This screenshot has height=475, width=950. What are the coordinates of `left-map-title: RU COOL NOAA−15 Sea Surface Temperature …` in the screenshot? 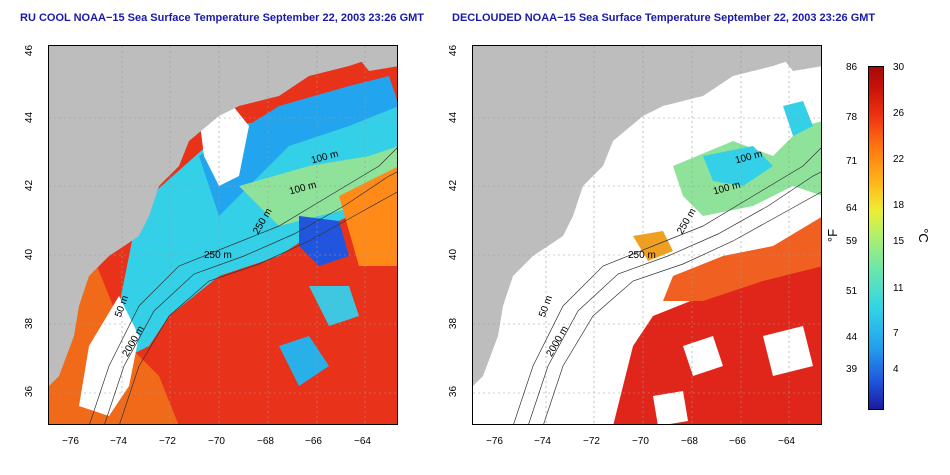 It's located at (222, 18).